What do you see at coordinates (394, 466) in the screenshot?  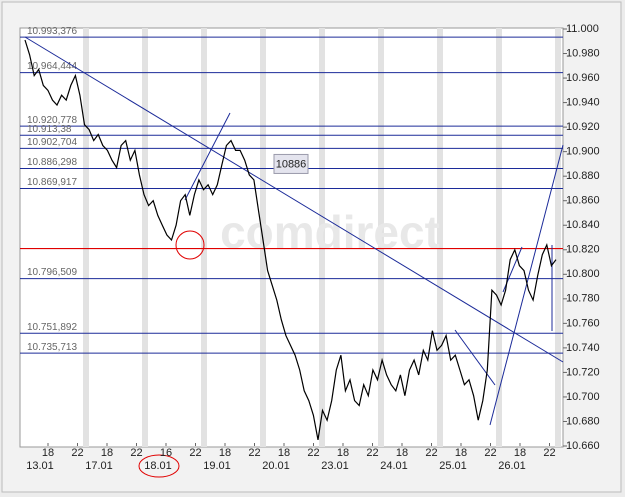 I see `date-label: 24.01` at bounding box center [394, 466].